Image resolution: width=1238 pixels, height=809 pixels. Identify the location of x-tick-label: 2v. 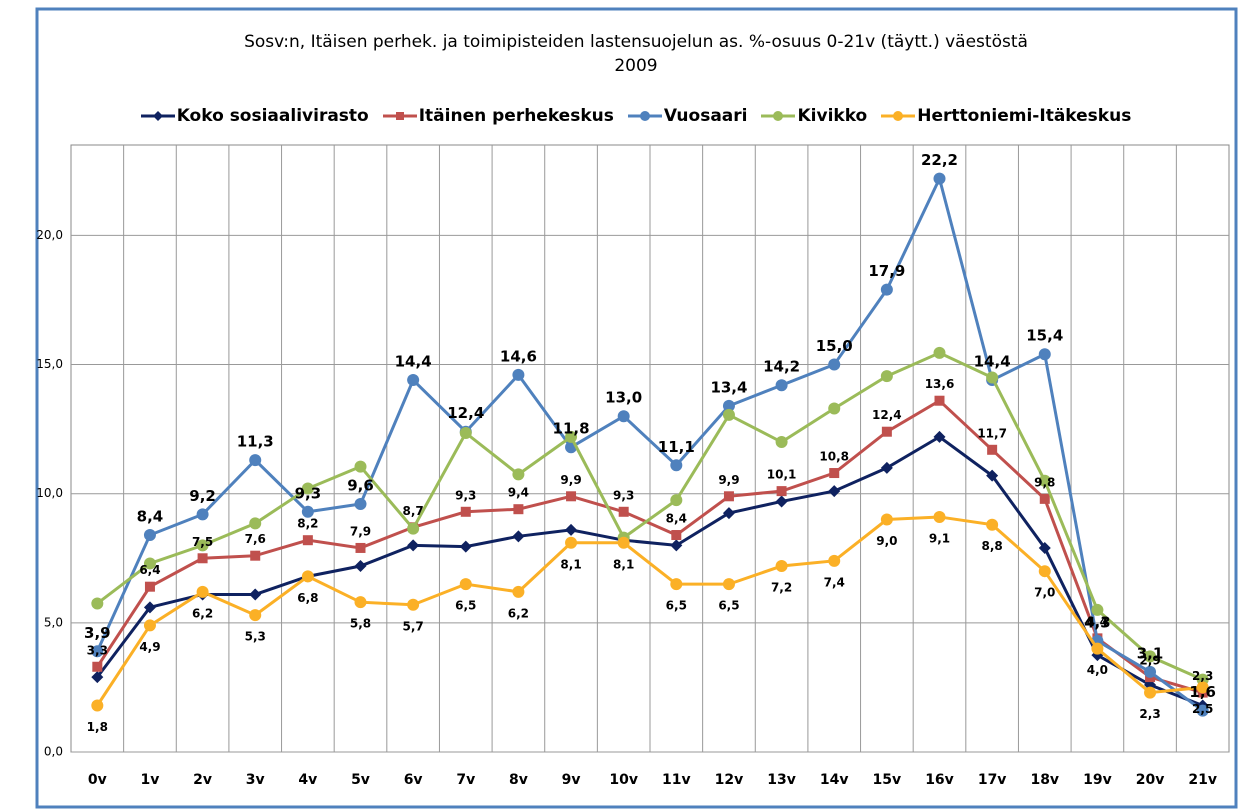
(202, 780).